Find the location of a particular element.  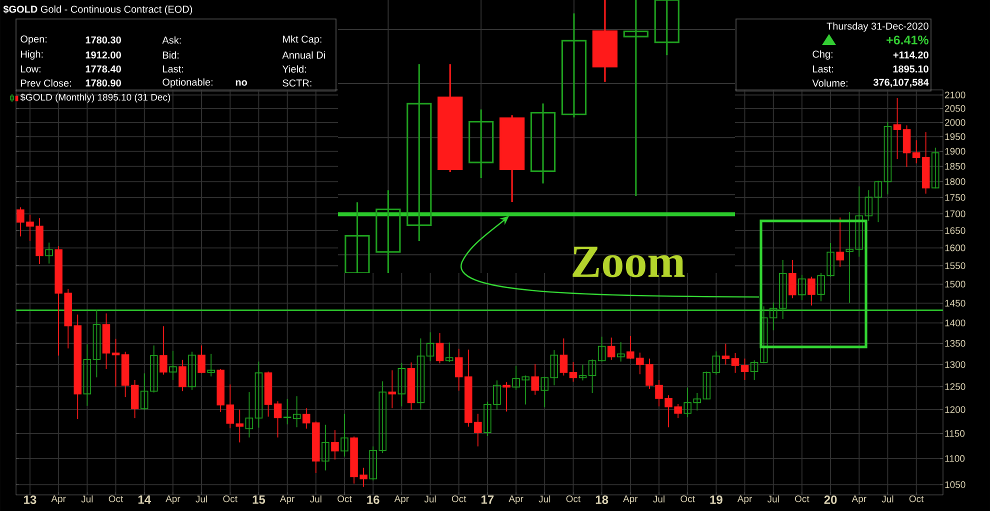

y-tick-label: 1700 is located at coordinates (955, 214).